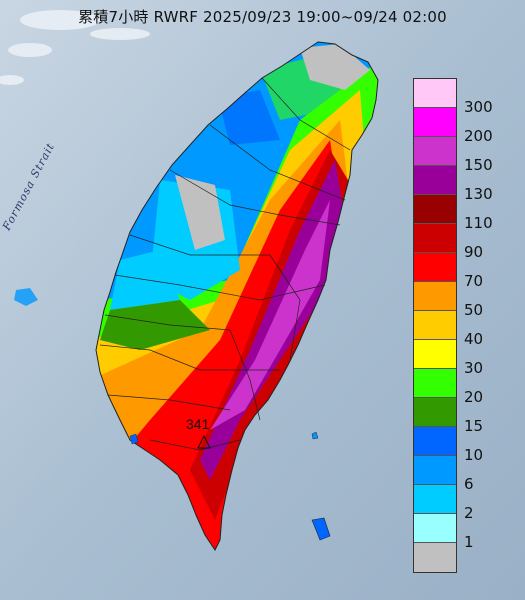 This screenshot has height=600, width=525. Describe the element at coordinates (469, 513) in the screenshot. I see `legend-label: 2` at that location.